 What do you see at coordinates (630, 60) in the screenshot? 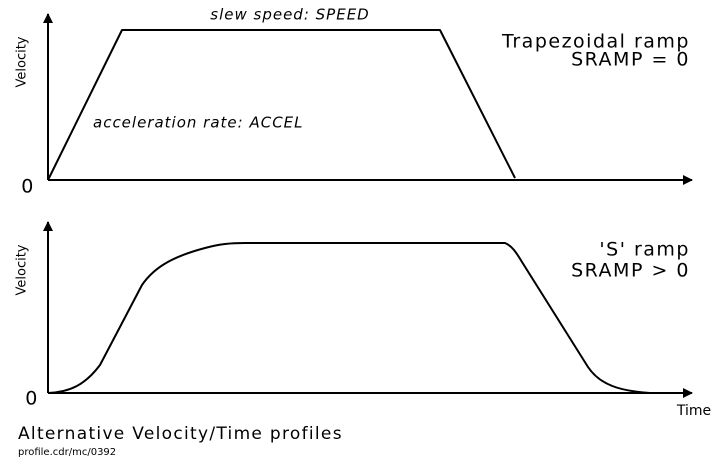
I see `ramp-setting: SRAMP = 0` at bounding box center [630, 60].